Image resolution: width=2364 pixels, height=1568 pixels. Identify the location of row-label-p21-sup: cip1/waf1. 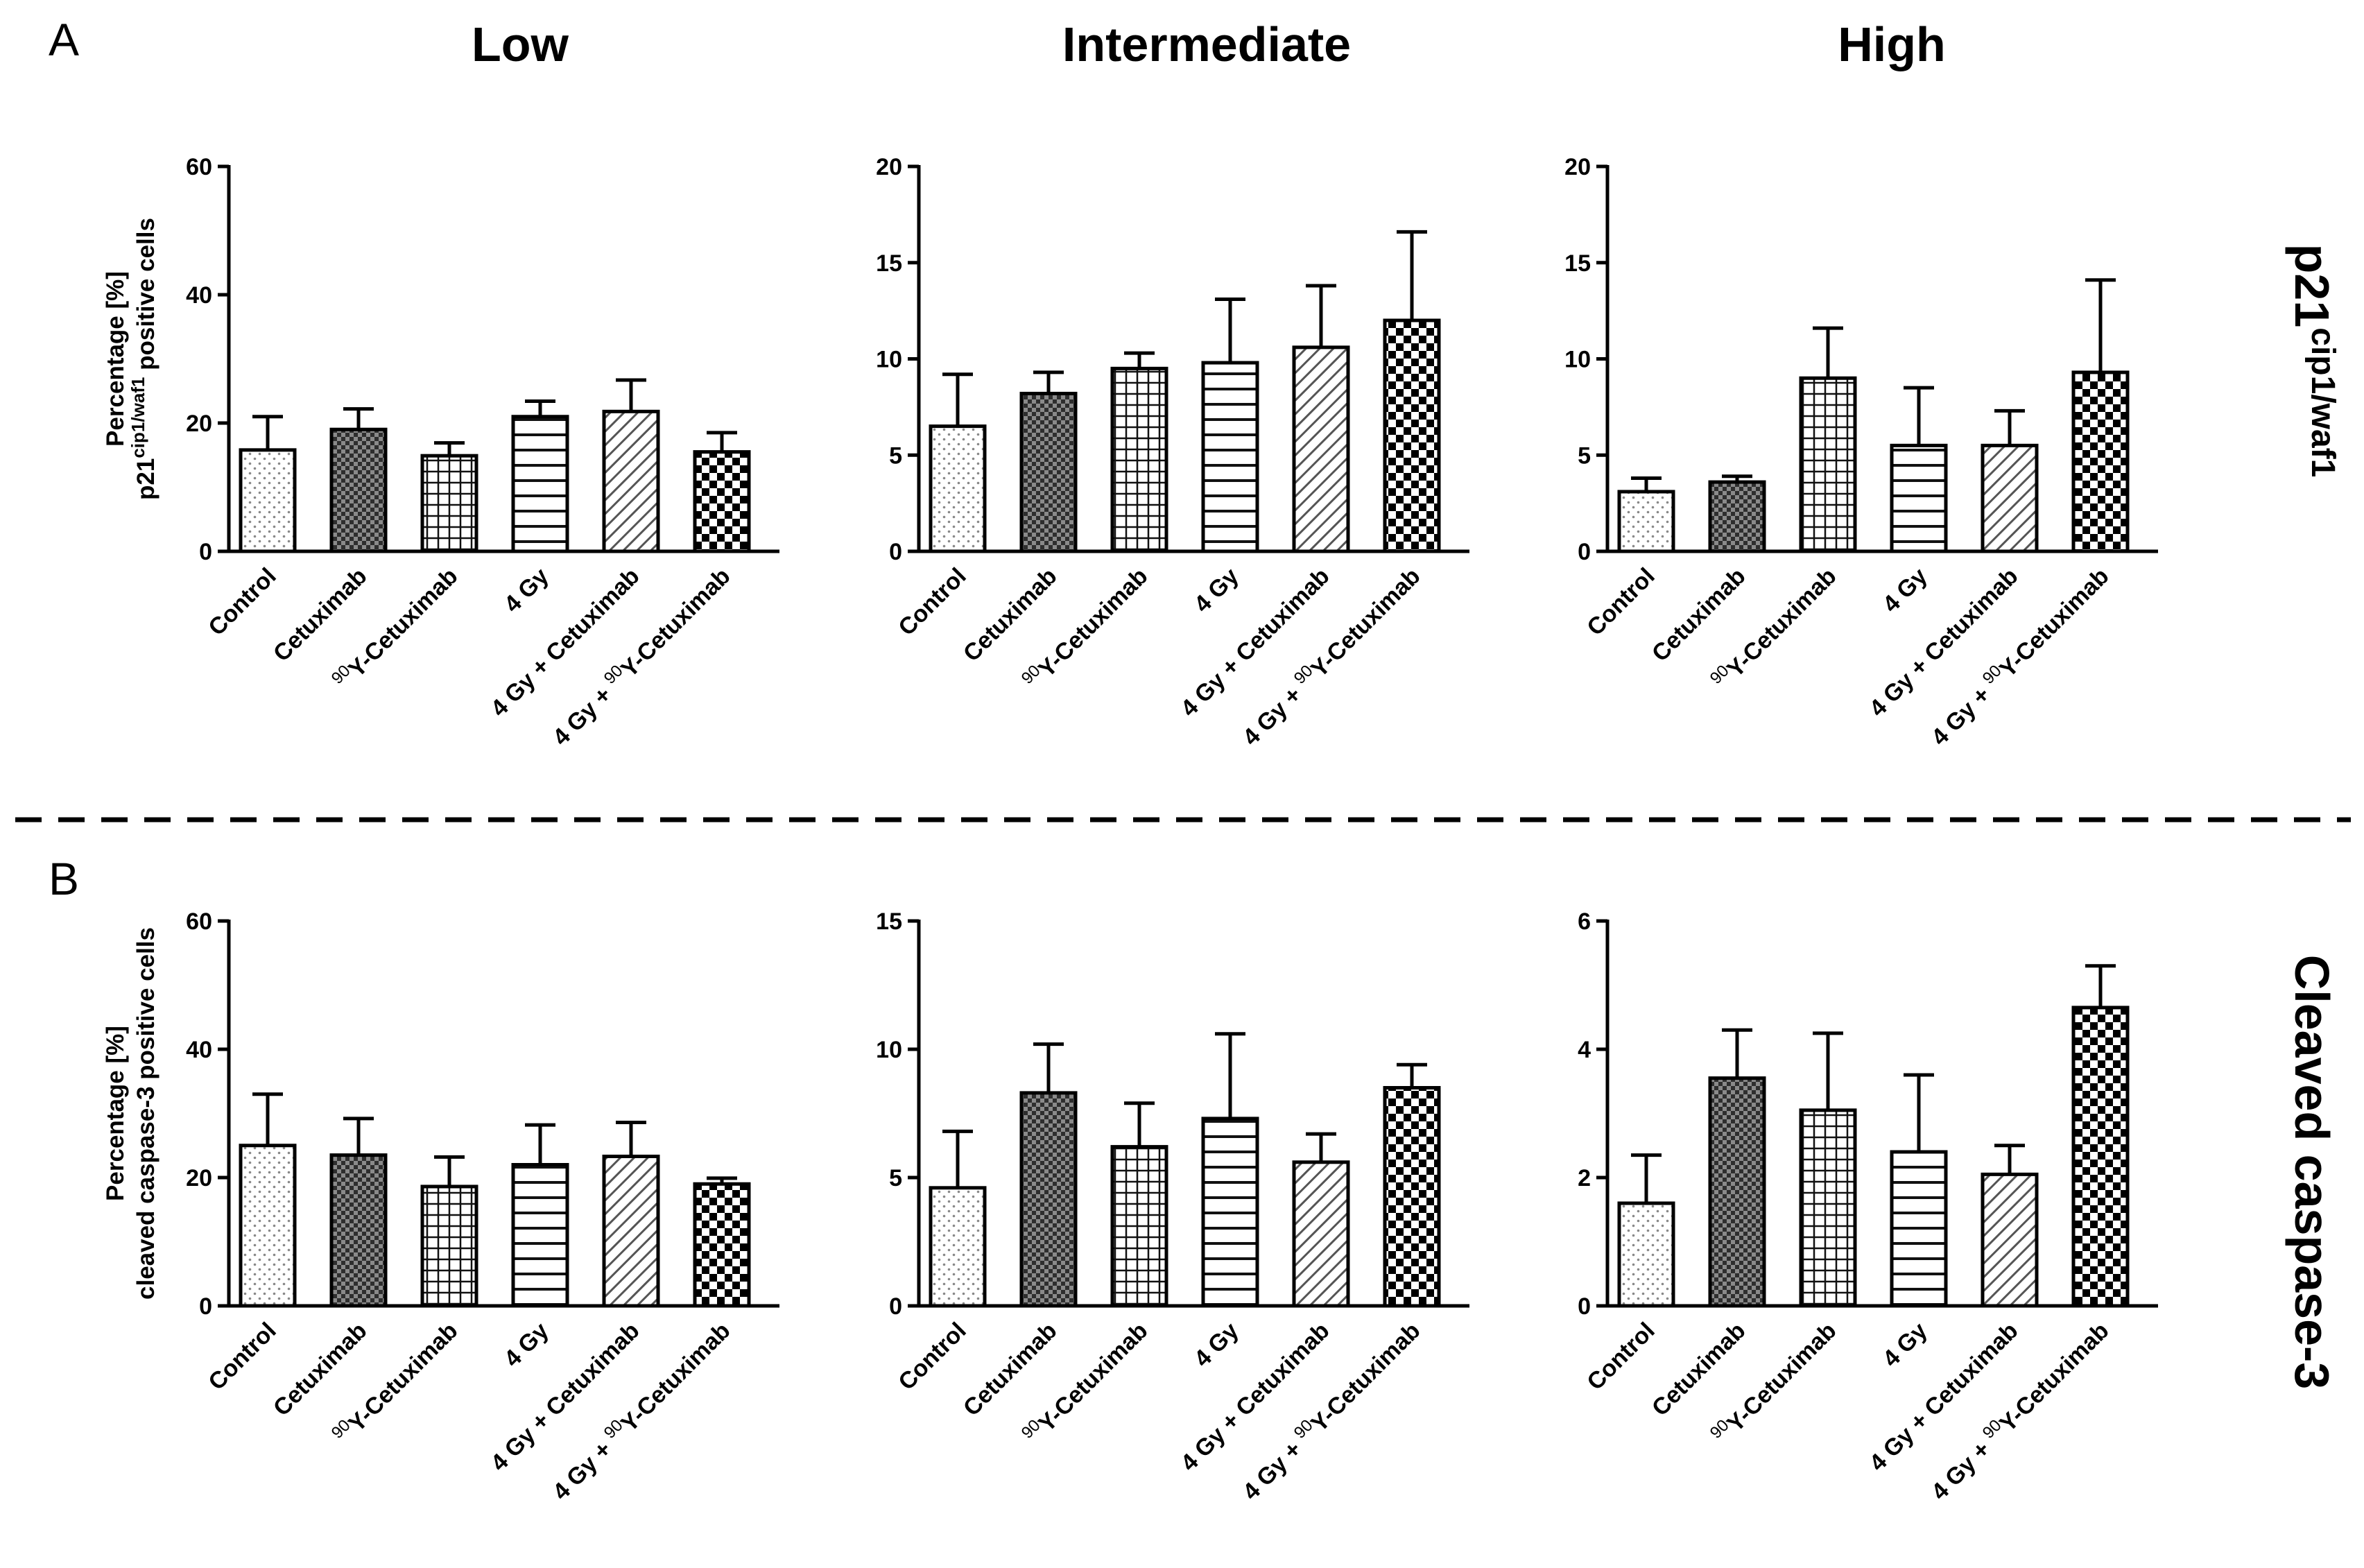
(2322, 402).